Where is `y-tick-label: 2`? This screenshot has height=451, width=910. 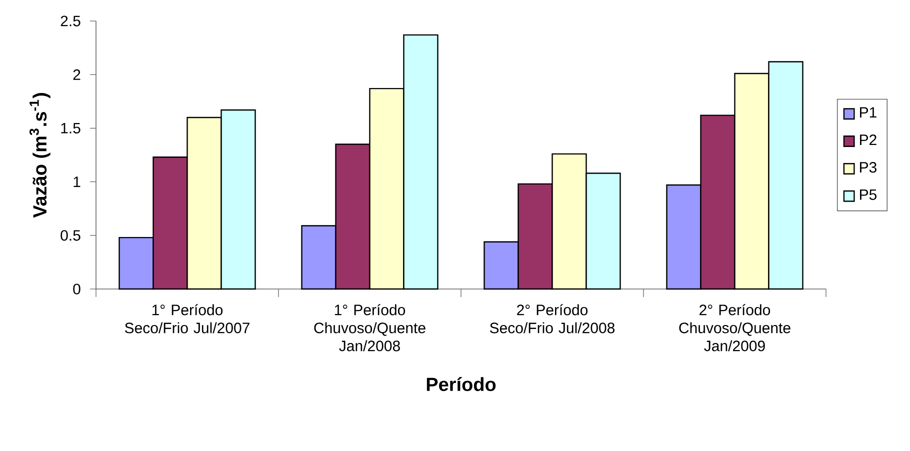 y-tick-label: 2 is located at coordinates (76, 74).